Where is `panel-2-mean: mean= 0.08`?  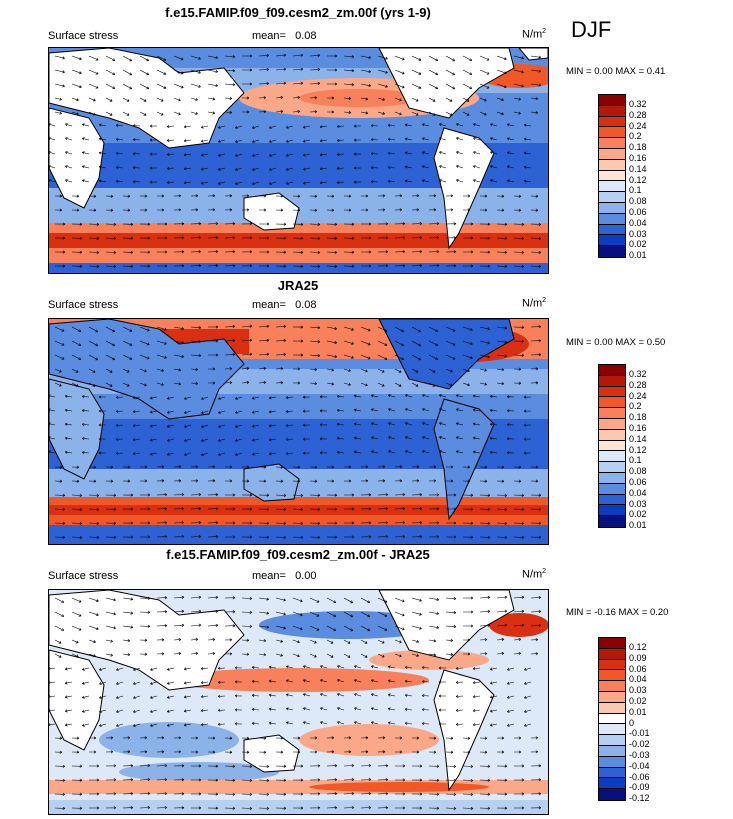 panel-2-mean: mean= 0.08 is located at coordinates (284, 305).